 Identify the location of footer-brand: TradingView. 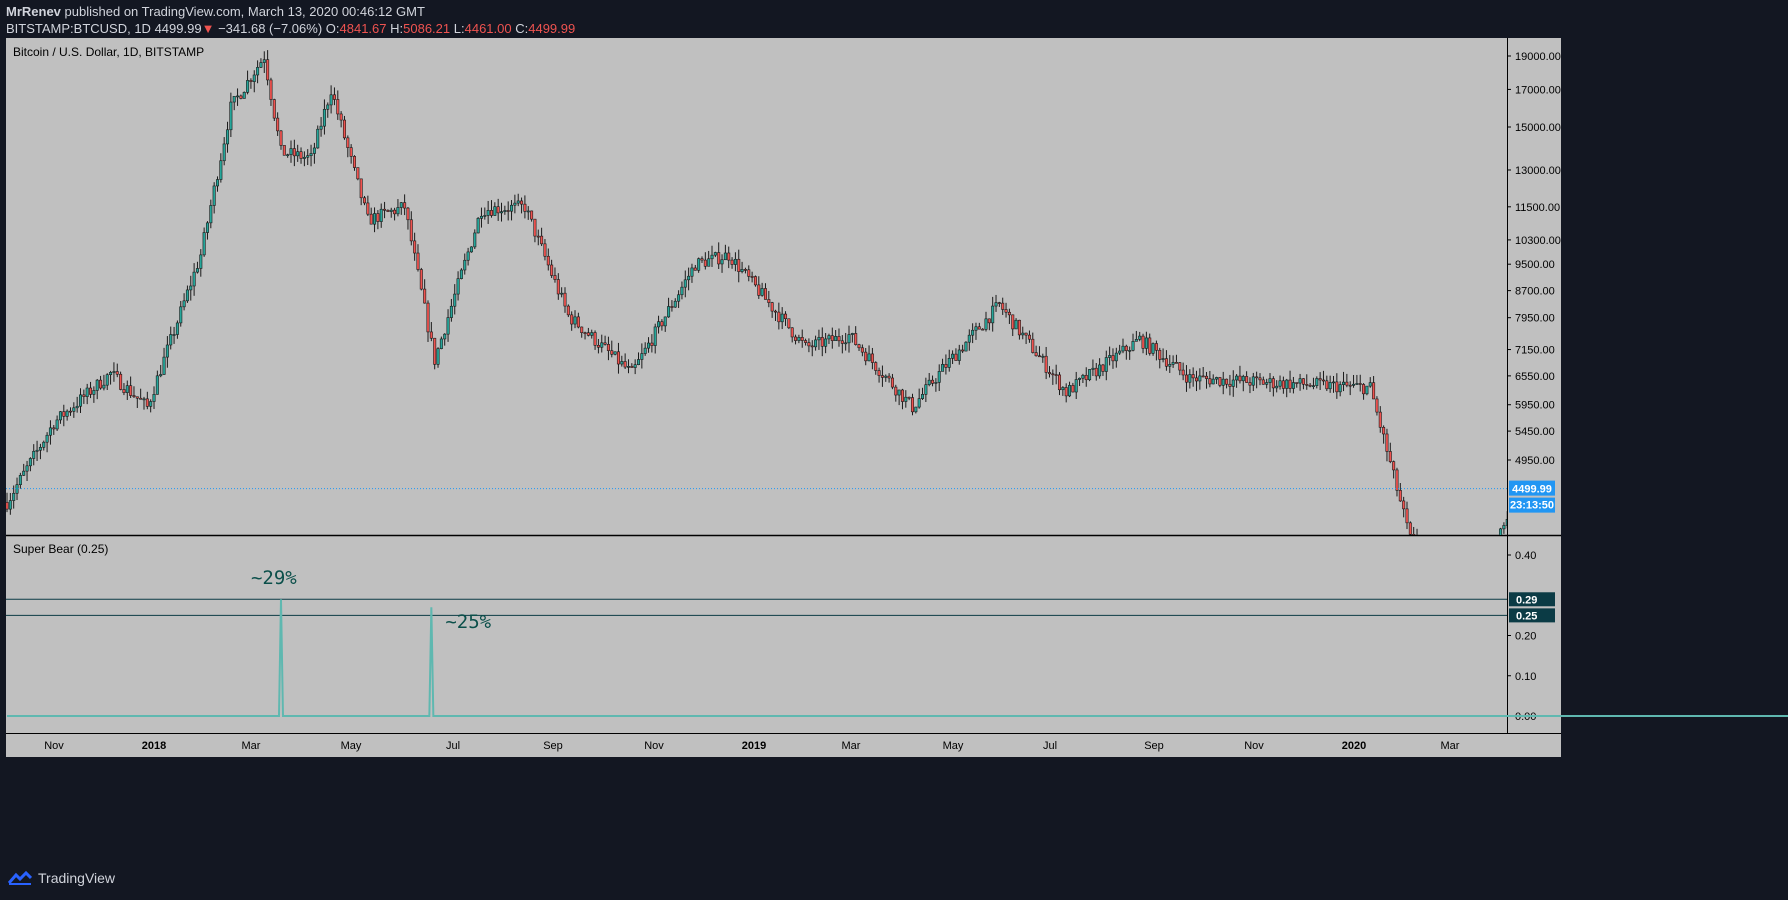
(77, 878).